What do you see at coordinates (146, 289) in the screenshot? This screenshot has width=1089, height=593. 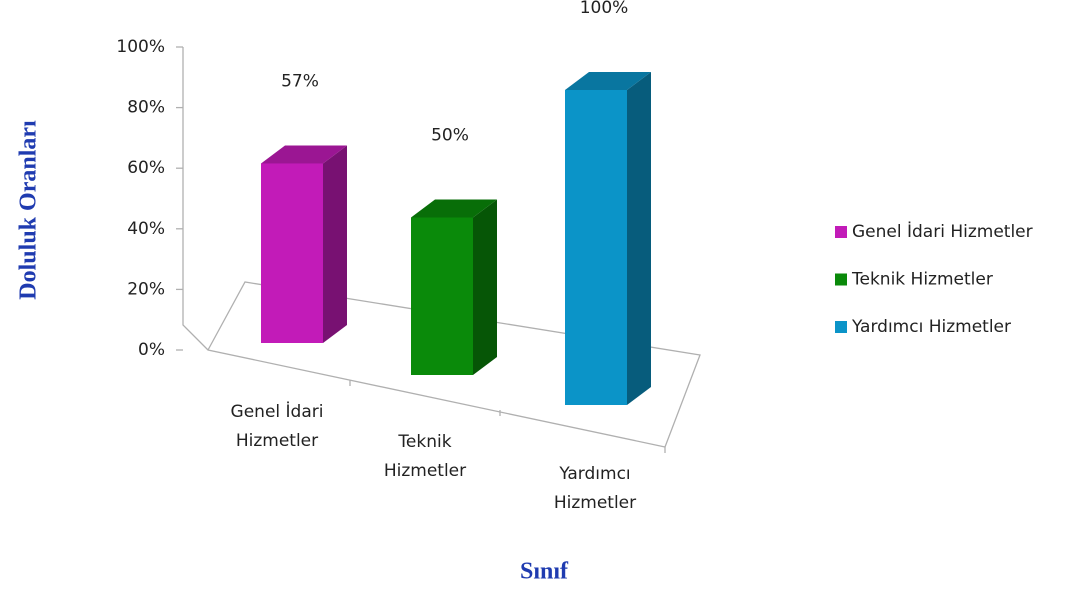 I see `y-tick-label: 20%` at bounding box center [146, 289].